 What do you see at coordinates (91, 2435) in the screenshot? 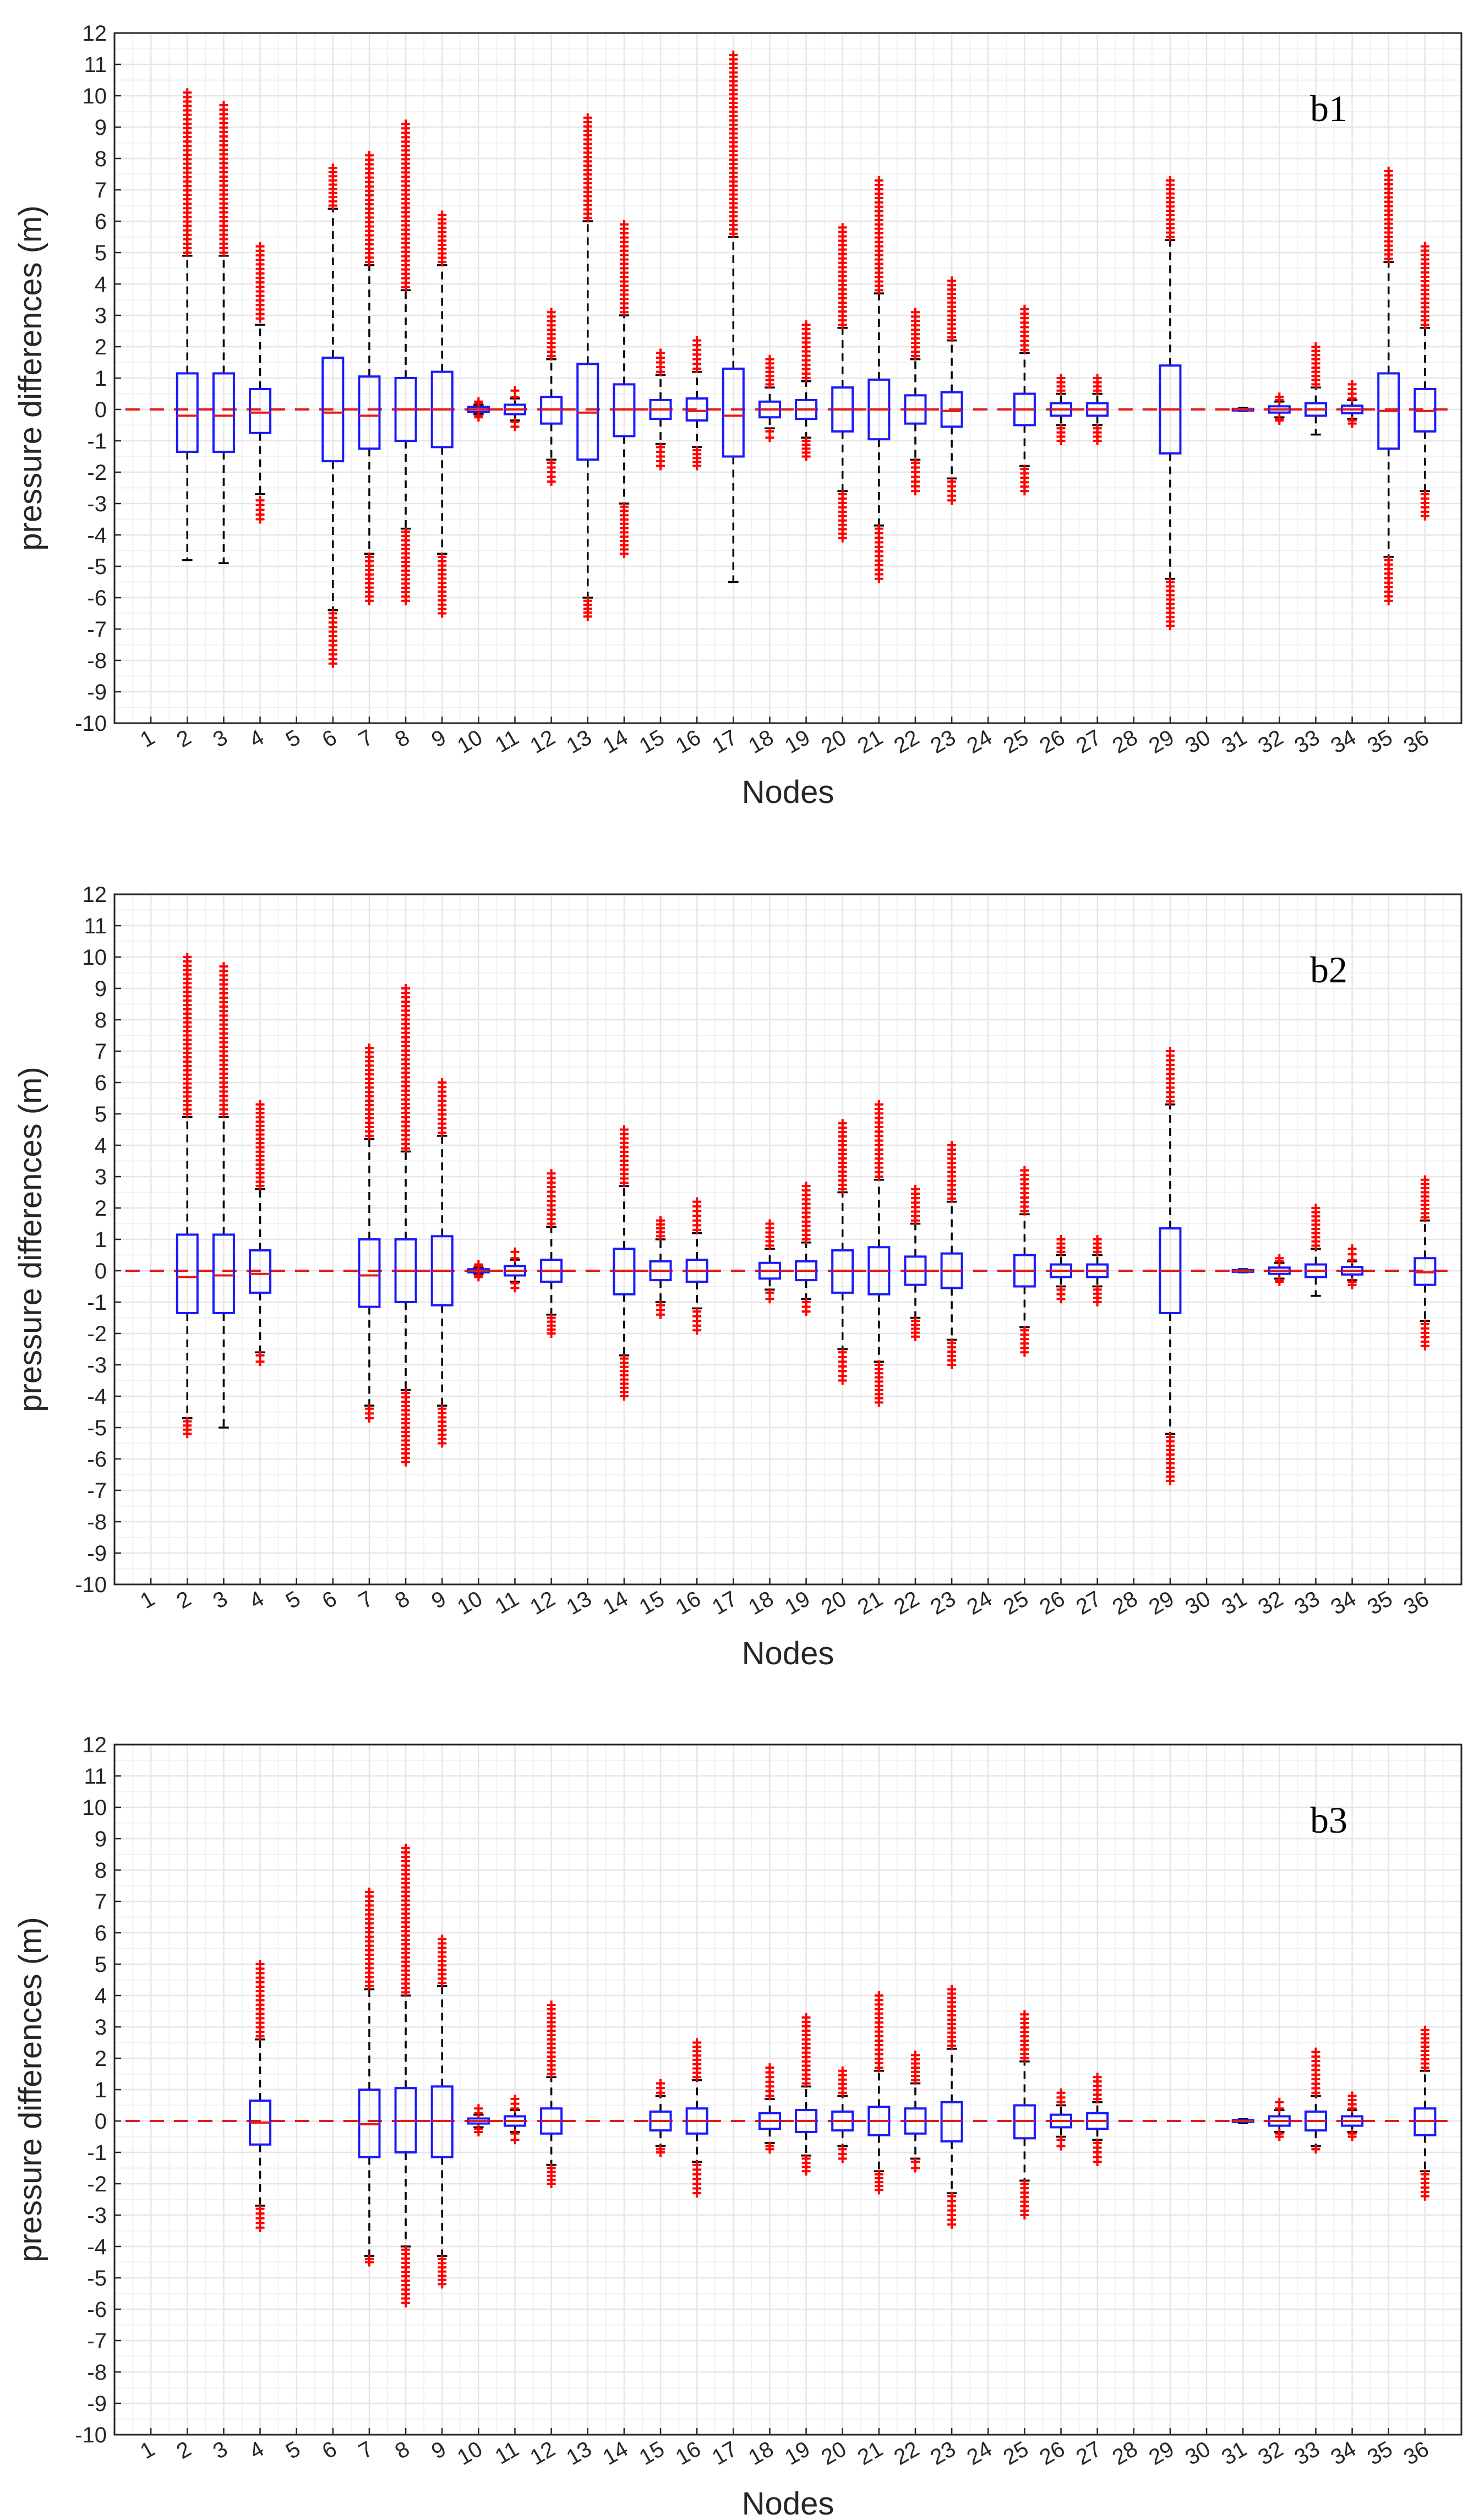
I see `y-tick-label: -10` at bounding box center [91, 2435].